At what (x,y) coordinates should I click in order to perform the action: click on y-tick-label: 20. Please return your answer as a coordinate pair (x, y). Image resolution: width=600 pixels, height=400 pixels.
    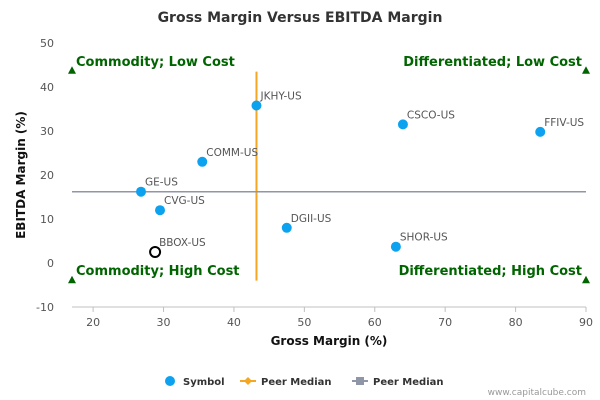
    Looking at the image, I should click on (47, 175).